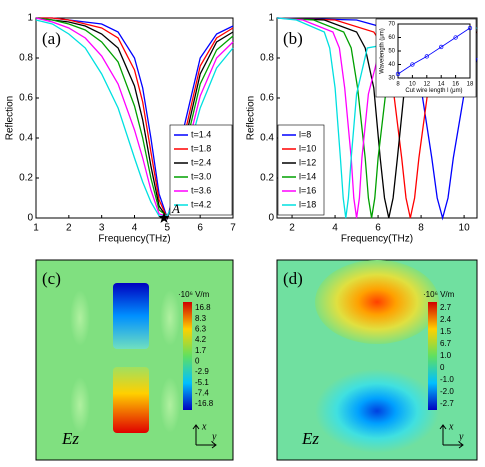 This screenshot has width=485, height=467. What do you see at coordinates (307, 162) in the screenshot?
I see `legend-label: l=12` at bounding box center [307, 162].